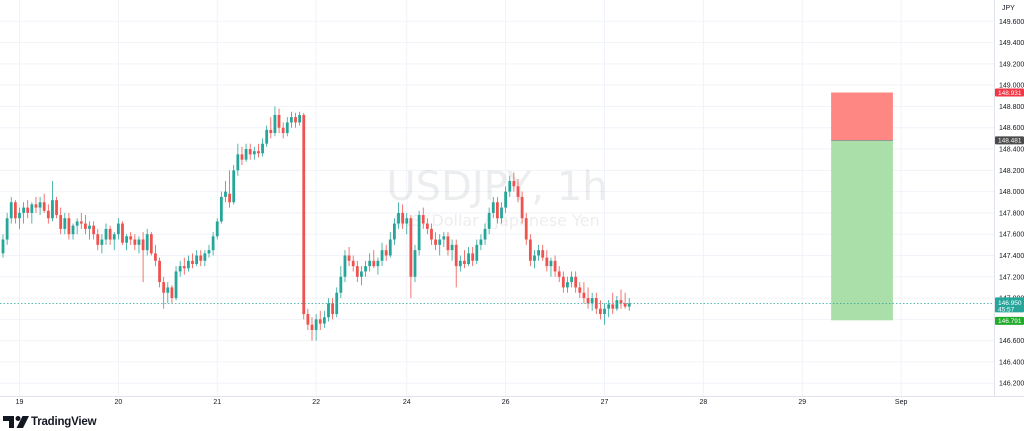  What do you see at coordinates (506, 402) in the screenshot?
I see `x-tick-label: 26` at bounding box center [506, 402].